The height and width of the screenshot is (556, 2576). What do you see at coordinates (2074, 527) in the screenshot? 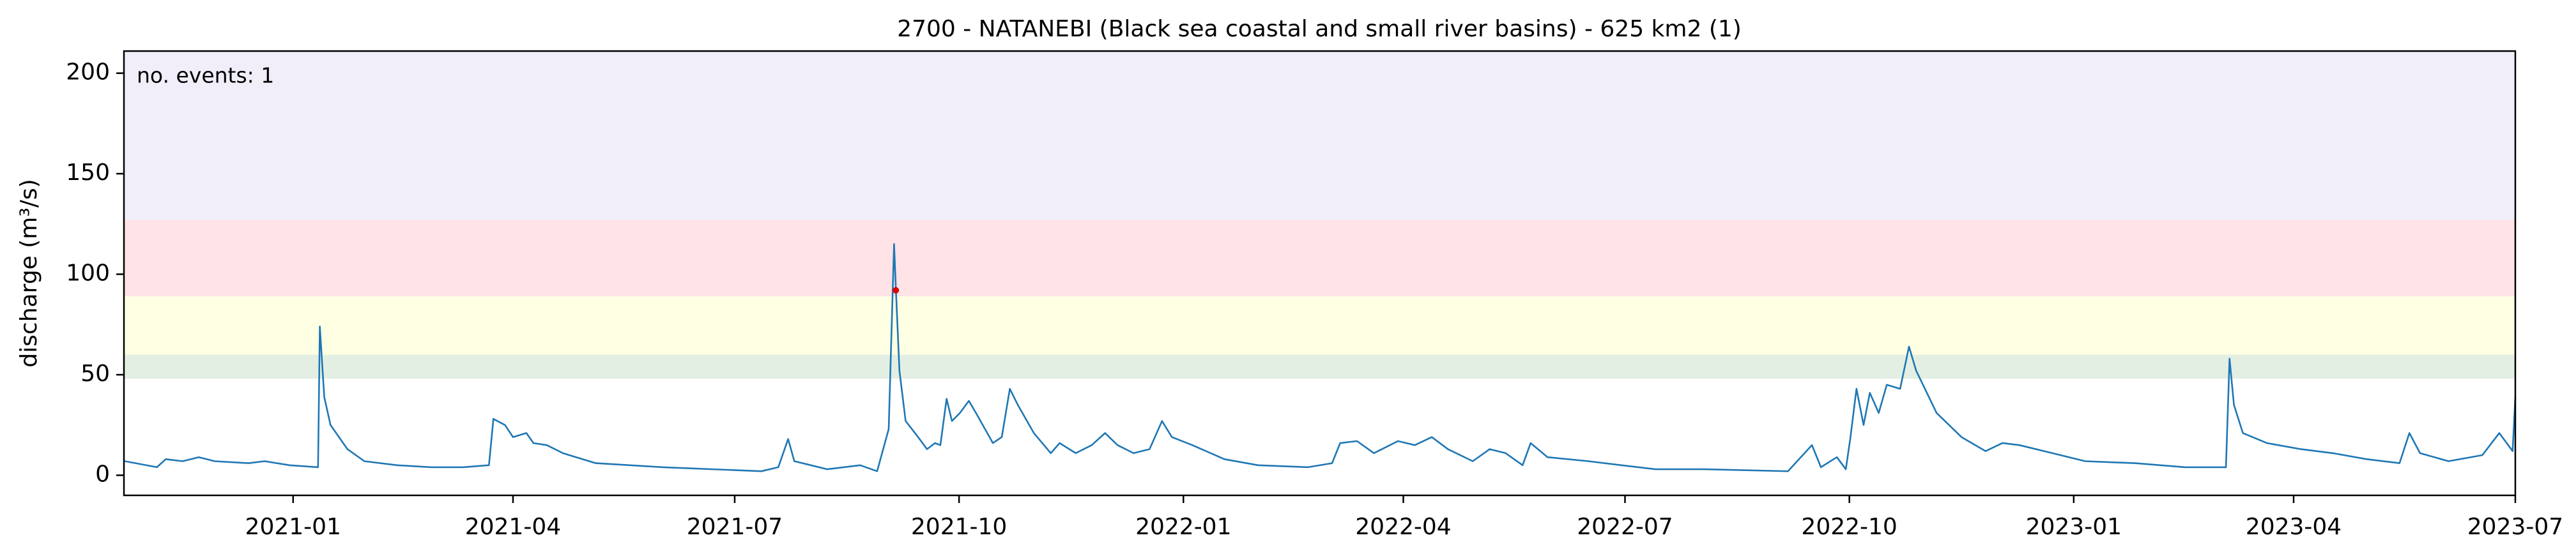
I see `x-tick-label: 2023-01` at bounding box center [2074, 527].